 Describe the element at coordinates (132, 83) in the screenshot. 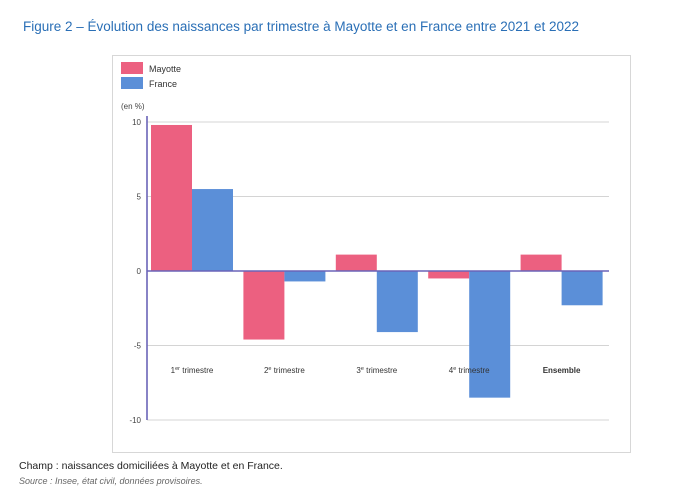

I see `legend-swatch-france` at that location.